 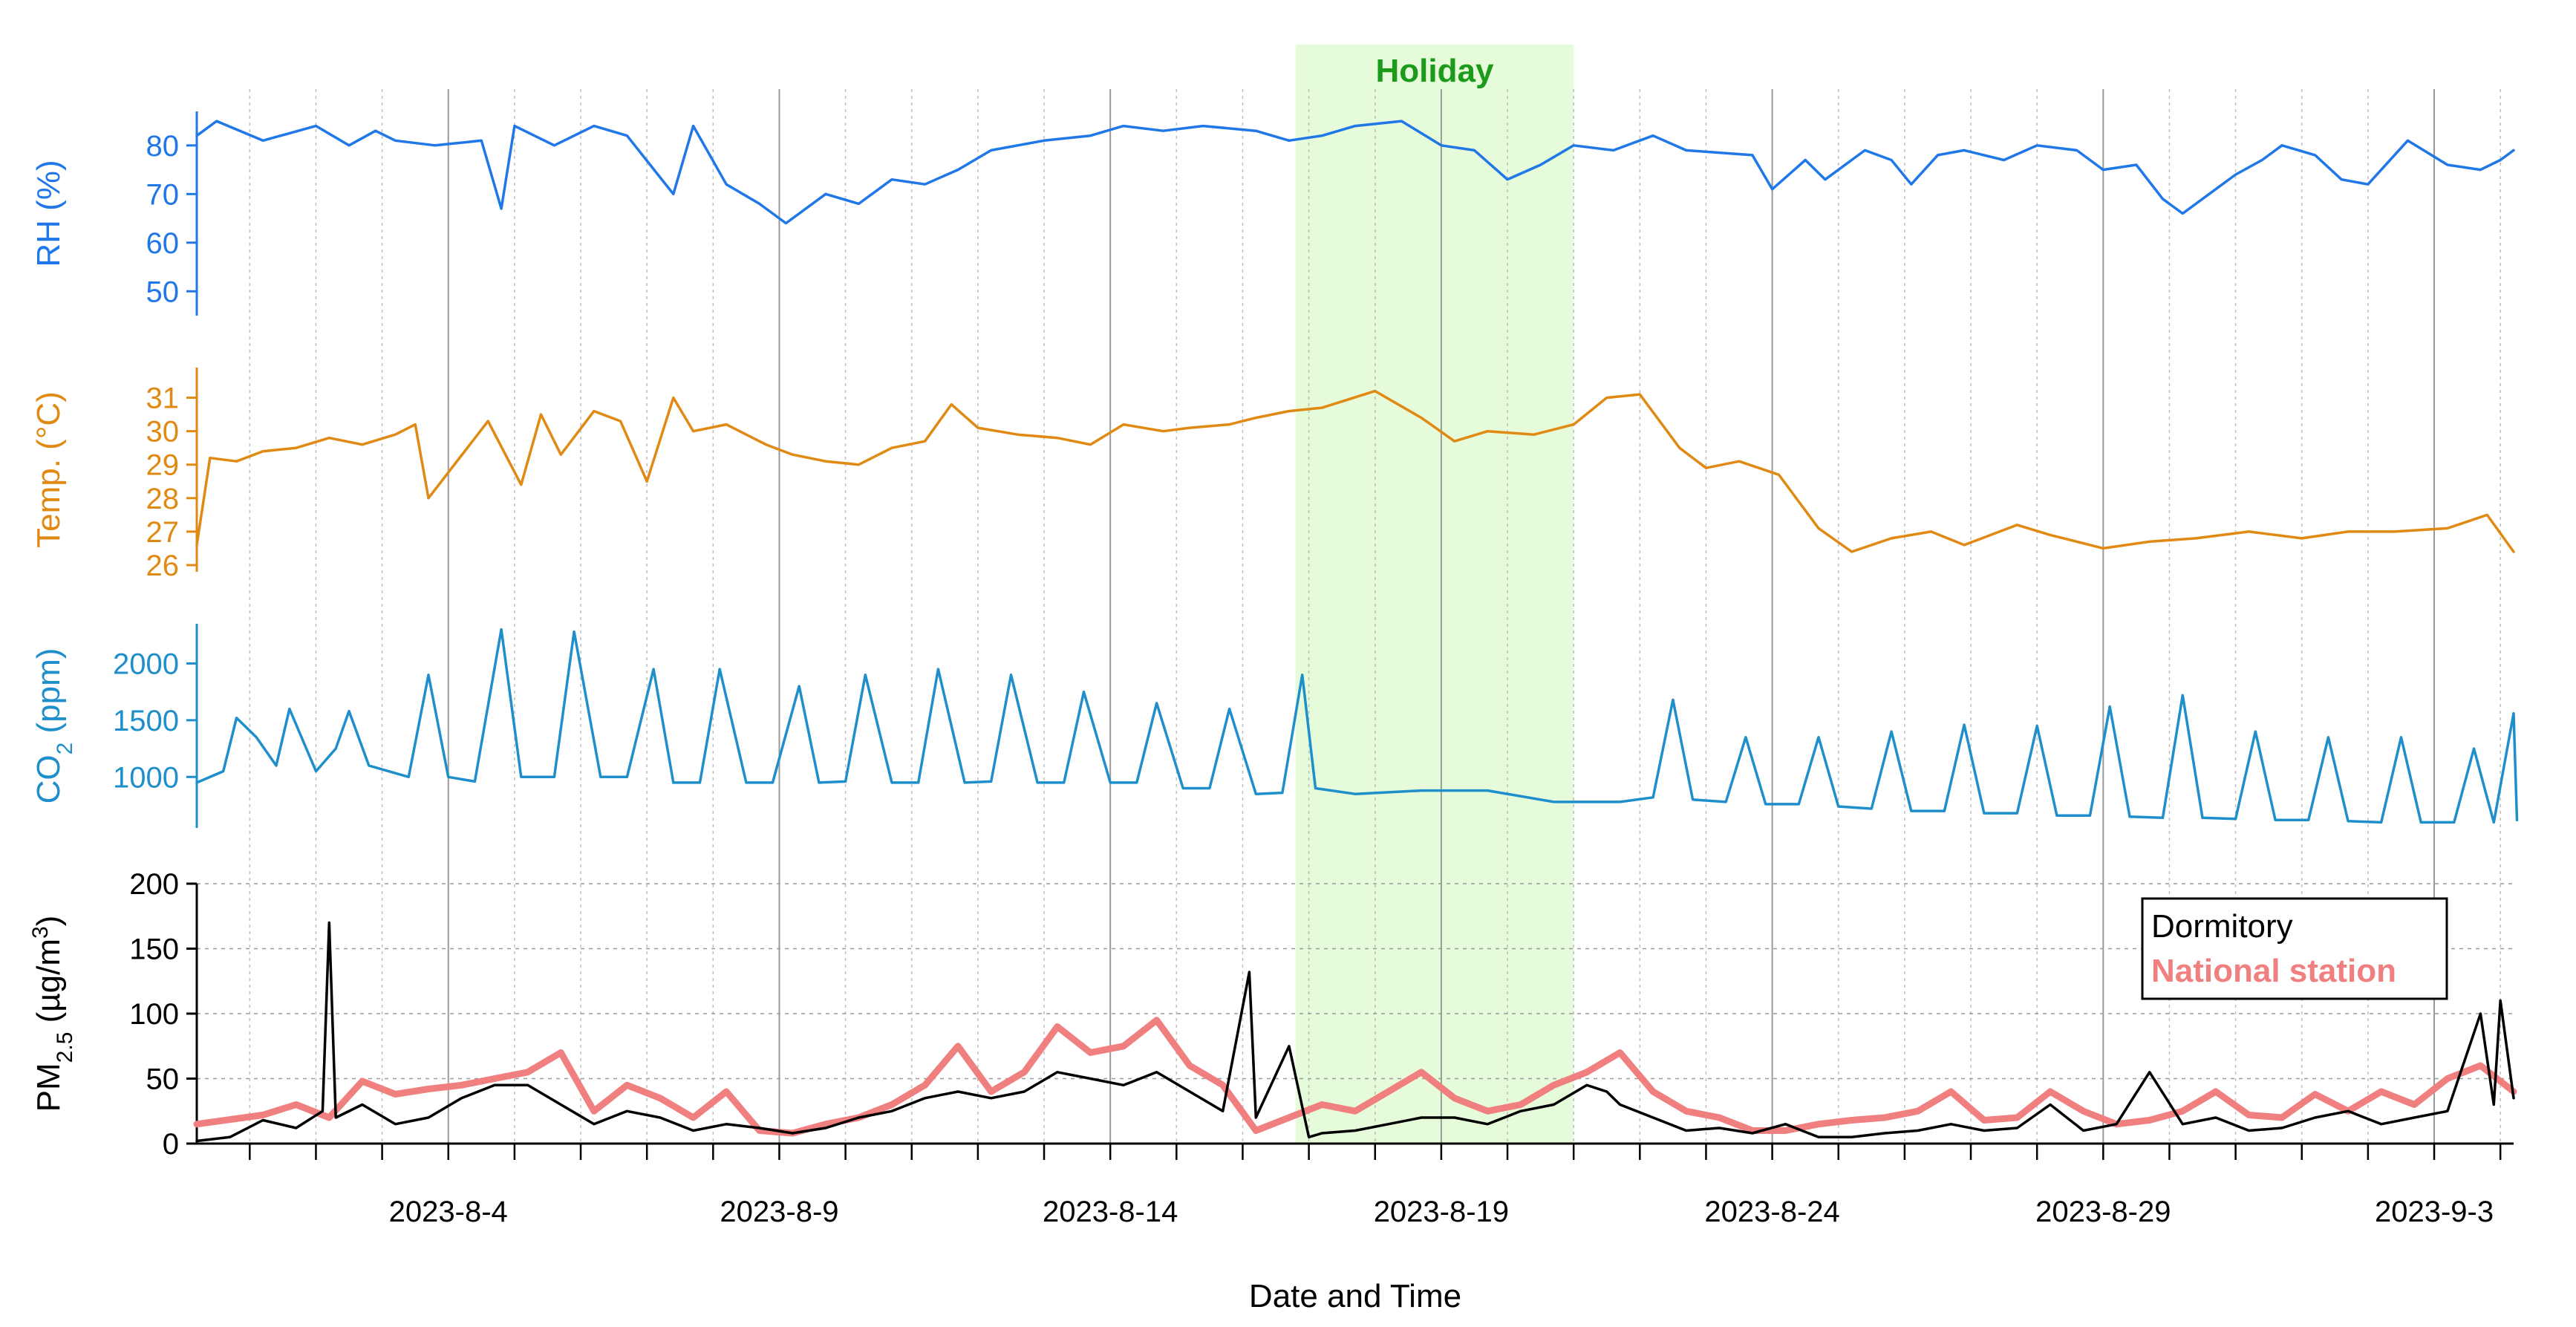 I want to click on x-tick-label: 2023-9-3, so click(x=2434, y=1212).